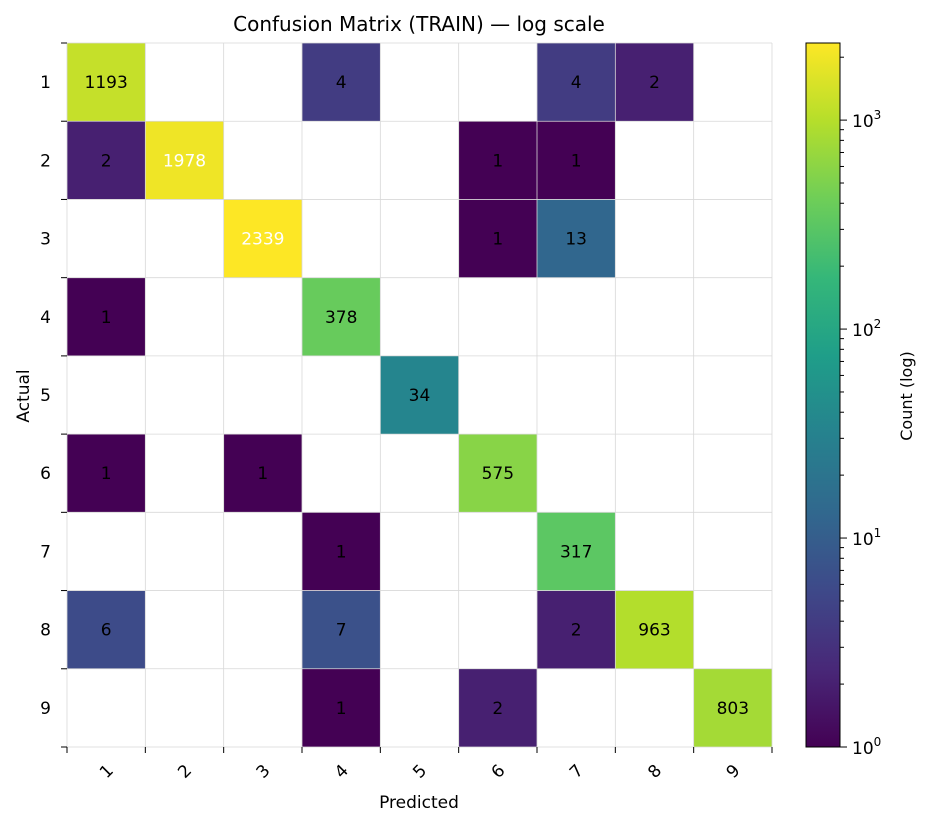  I want to click on x-tick-label: 5, so click(420, 772).